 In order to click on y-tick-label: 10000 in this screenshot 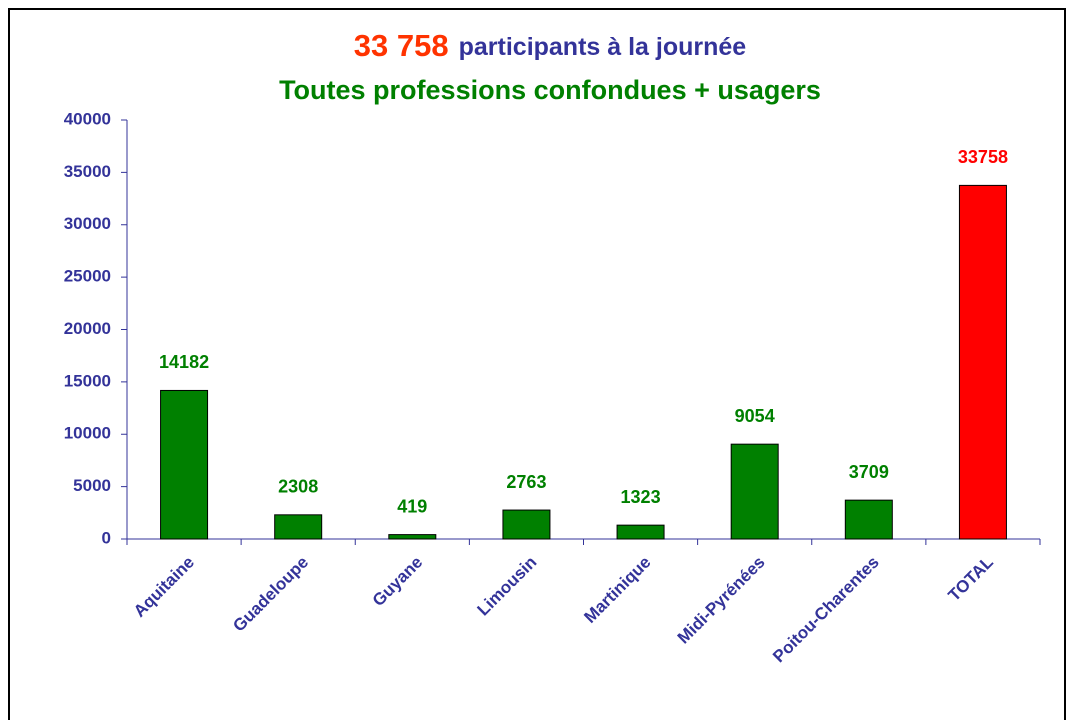, I will do `click(87, 433)`.